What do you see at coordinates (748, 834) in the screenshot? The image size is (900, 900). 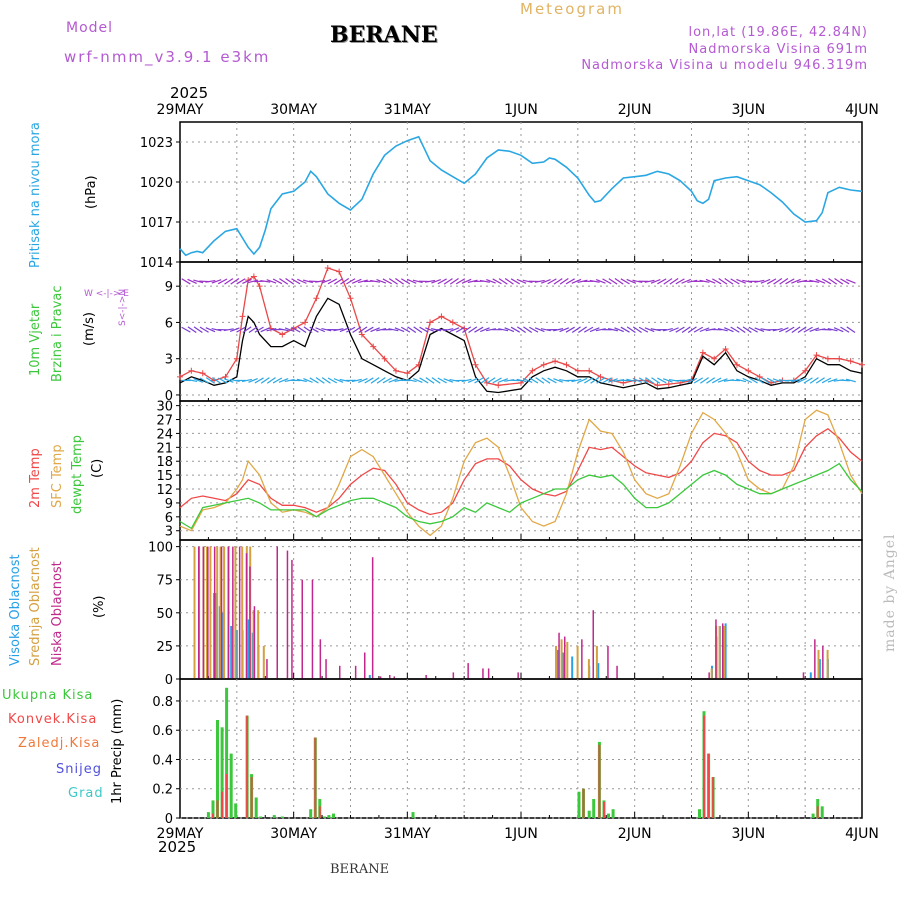 I see `time-label-bottom: 3JUN` at bounding box center [748, 834].